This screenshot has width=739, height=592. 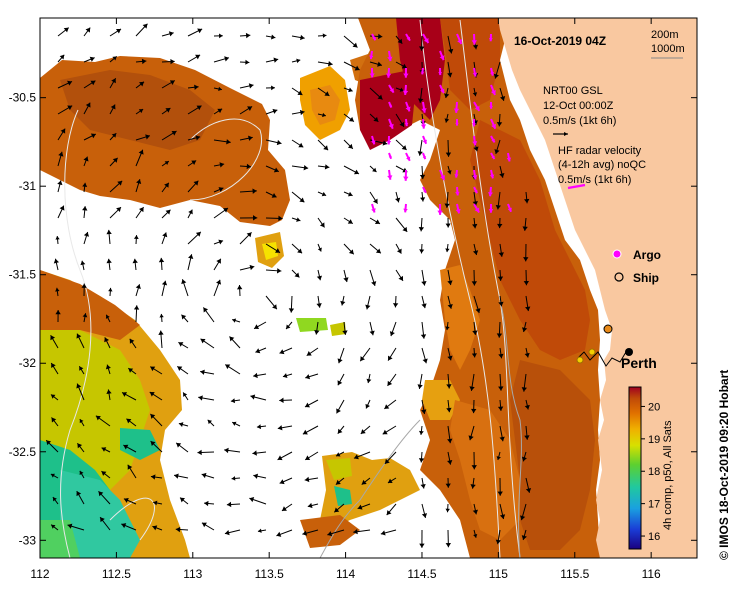 What do you see at coordinates (600, 151) in the screenshot?
I see `radar-title: HF radar velocity` at bounding box center [600, 151].